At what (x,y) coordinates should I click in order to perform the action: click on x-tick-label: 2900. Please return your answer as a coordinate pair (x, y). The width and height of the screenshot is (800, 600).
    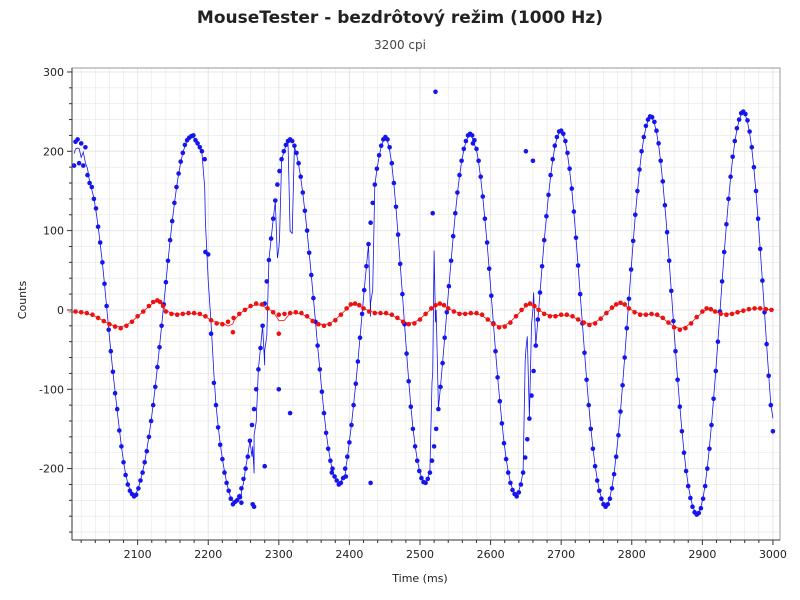
    Looking at the image, I should click on (702, 554).